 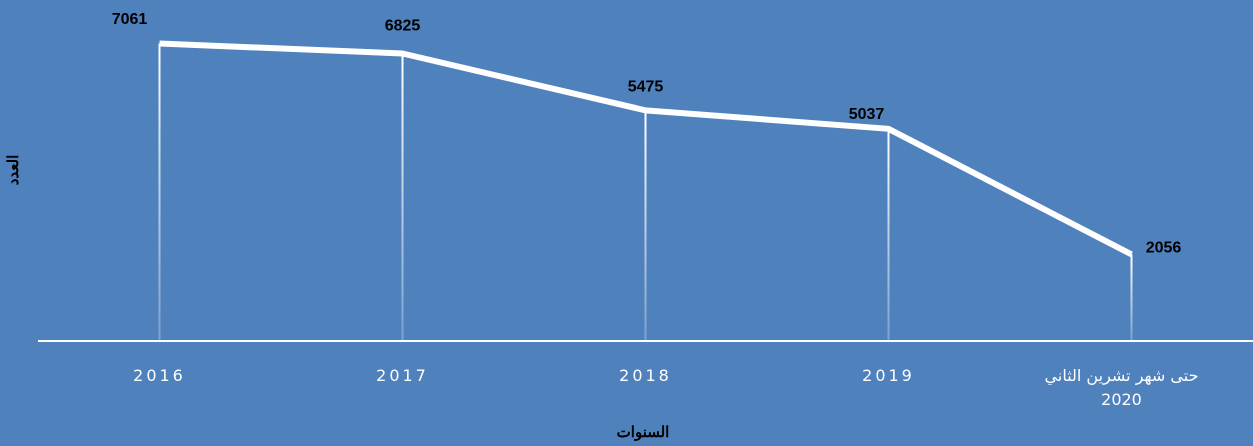 What do you see at coordinates (867, 114) in the screenshot?
I see `data-label: 5037` at bounding box center [867, 114].